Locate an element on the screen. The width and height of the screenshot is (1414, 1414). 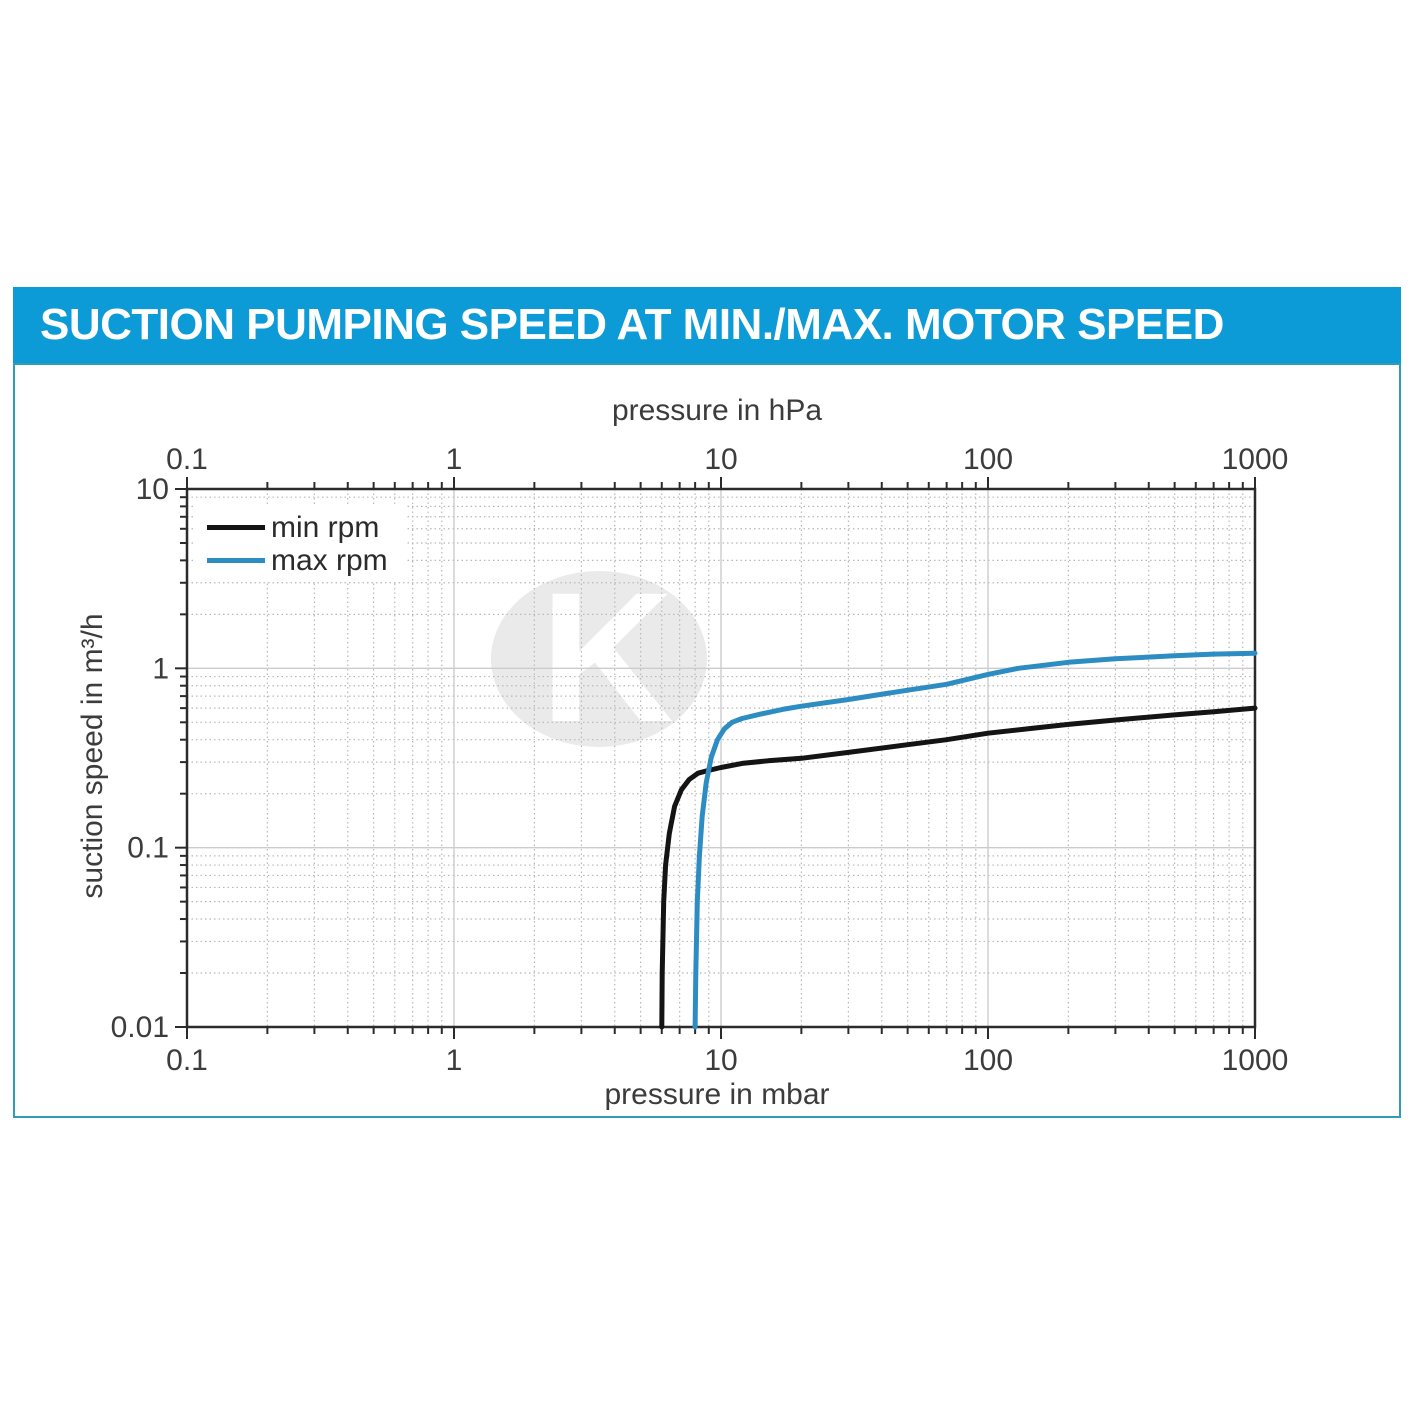
top-x-tick-label: 10 is located at coordinates (720, 459).